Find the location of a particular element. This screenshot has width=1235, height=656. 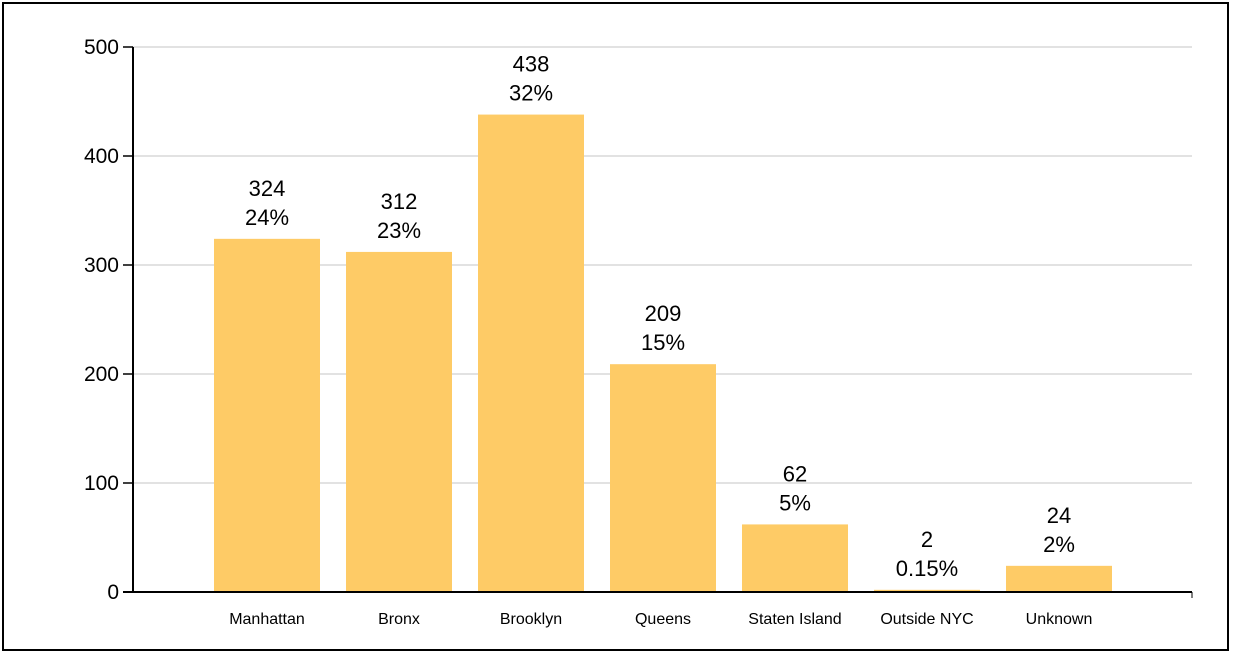

data-label-value: 312 is located at coordinates (399, 201).